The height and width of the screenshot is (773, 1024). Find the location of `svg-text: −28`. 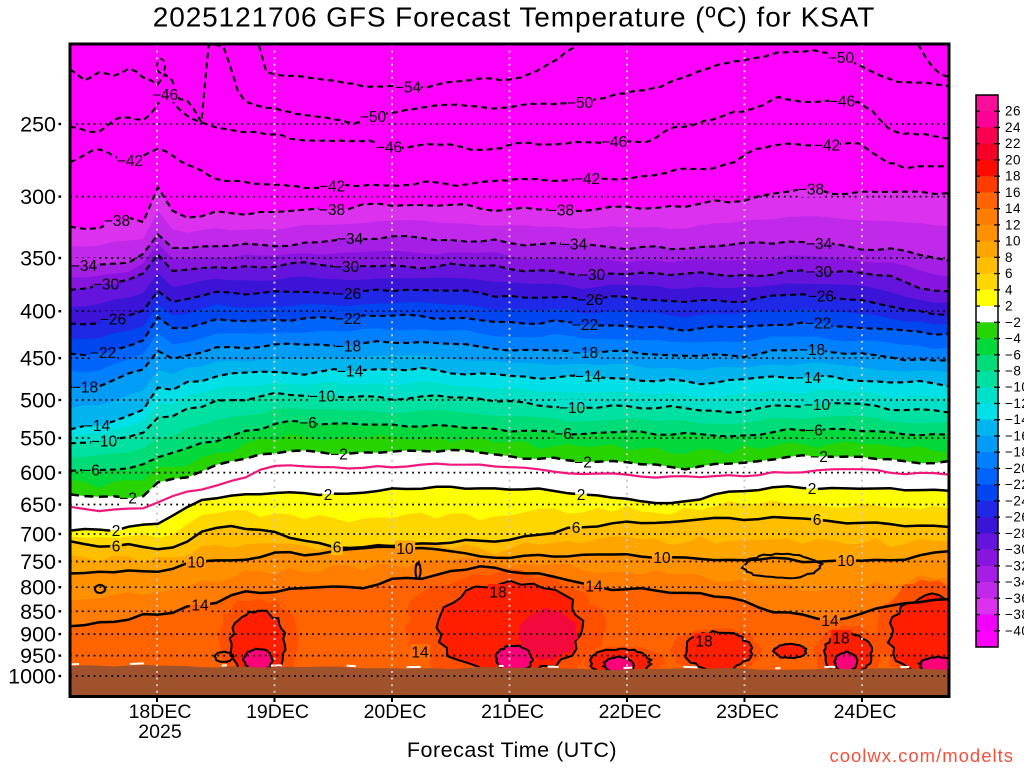

svg-text: −28 is located at coordinates (1014, 533).